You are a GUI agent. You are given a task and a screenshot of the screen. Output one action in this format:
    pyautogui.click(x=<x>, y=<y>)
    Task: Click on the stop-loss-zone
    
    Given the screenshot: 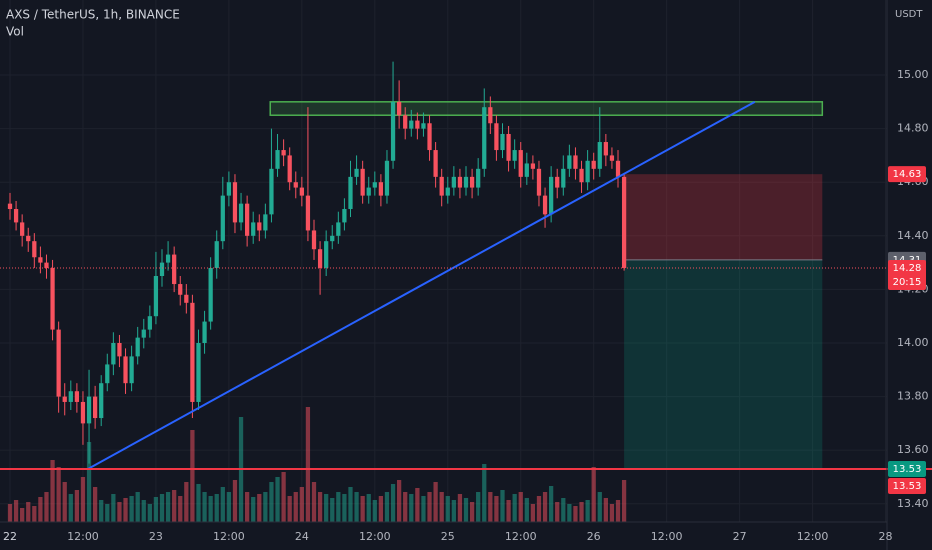 What is the action you would take?
    pyautogui.click(x=723, y=217)
    